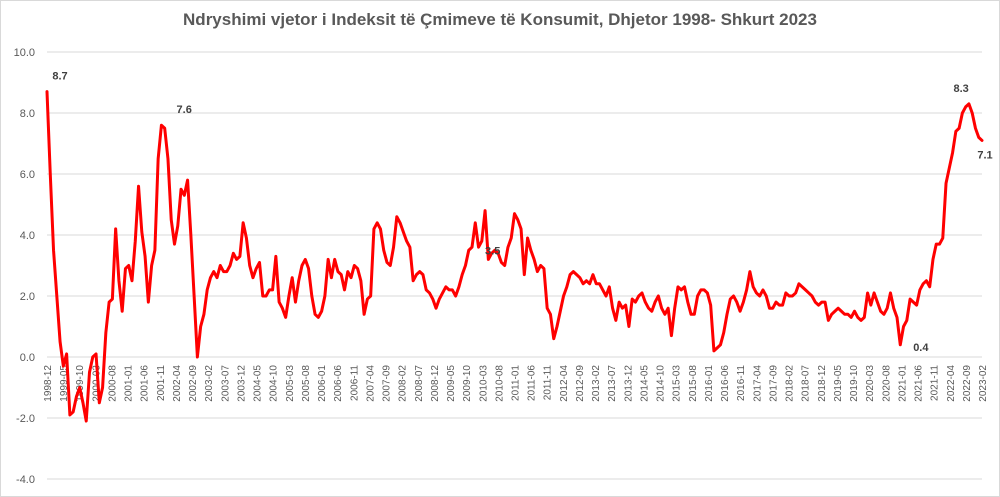 This screenshot has width=1000, height=497. What do you see at coordinates (403, 383) in the screenshot?
I see `x-tick-label: 2008-02` at bounding box center [403, 383].